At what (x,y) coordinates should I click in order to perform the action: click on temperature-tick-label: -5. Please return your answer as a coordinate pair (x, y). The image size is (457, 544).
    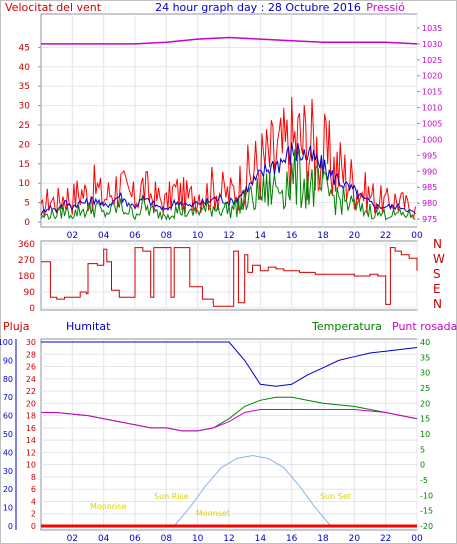
    Looking at the image, I should click on (424, 480).